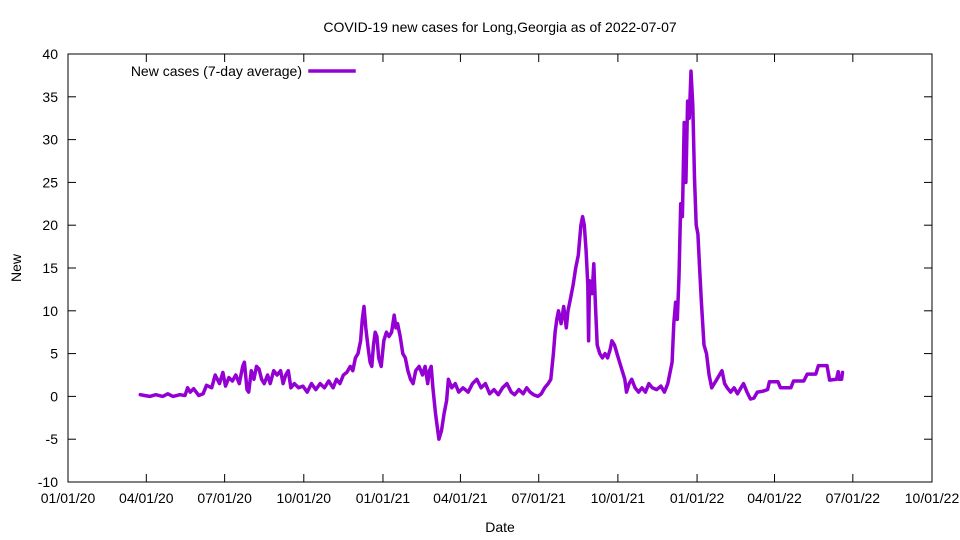 The image size is (960, 540). Describe the element at coordinates (146, 498) in the screenshot. I see `x-tick-label: 04/01/20` at that location.